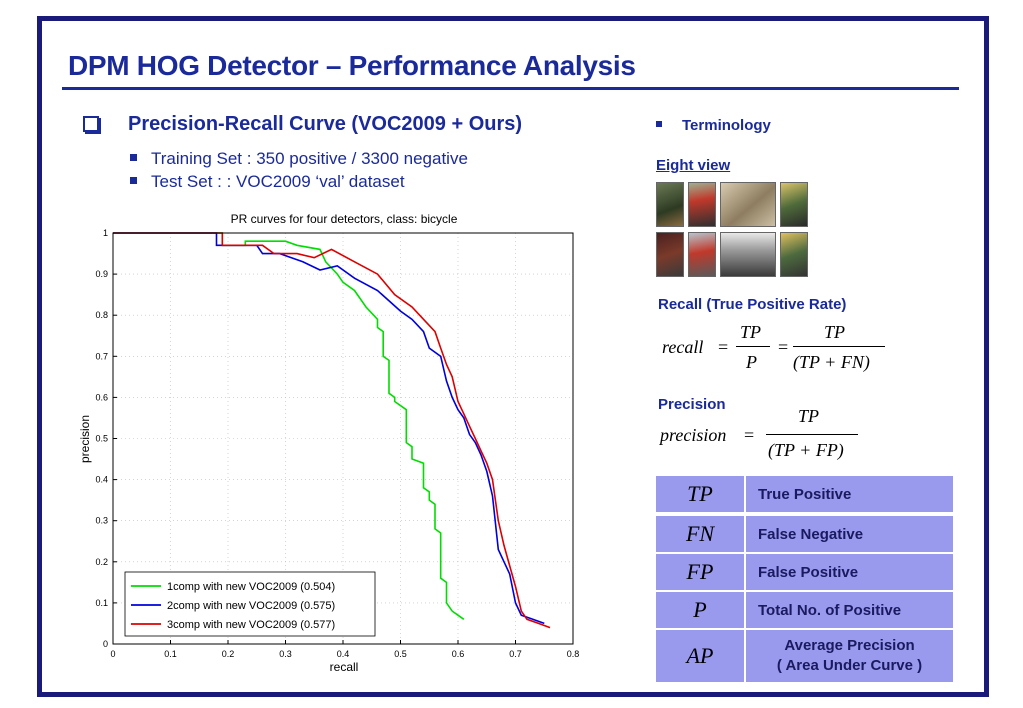 This screenshot has width=1023, height=708. What do you see at coordinates (693, 435) in the screenshot?
I see `precision-lhs: precision` at bounding box center [693, 435].